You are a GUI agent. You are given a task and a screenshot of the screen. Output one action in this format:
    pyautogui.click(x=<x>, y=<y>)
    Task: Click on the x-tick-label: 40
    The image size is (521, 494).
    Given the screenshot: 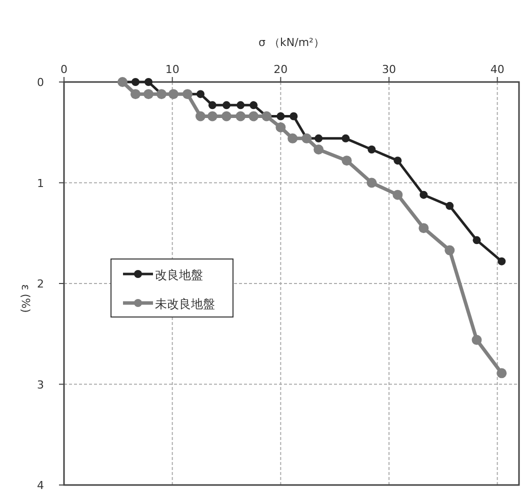 What is the action you would take?
    pyautogui.click(x=497, y=69)
    